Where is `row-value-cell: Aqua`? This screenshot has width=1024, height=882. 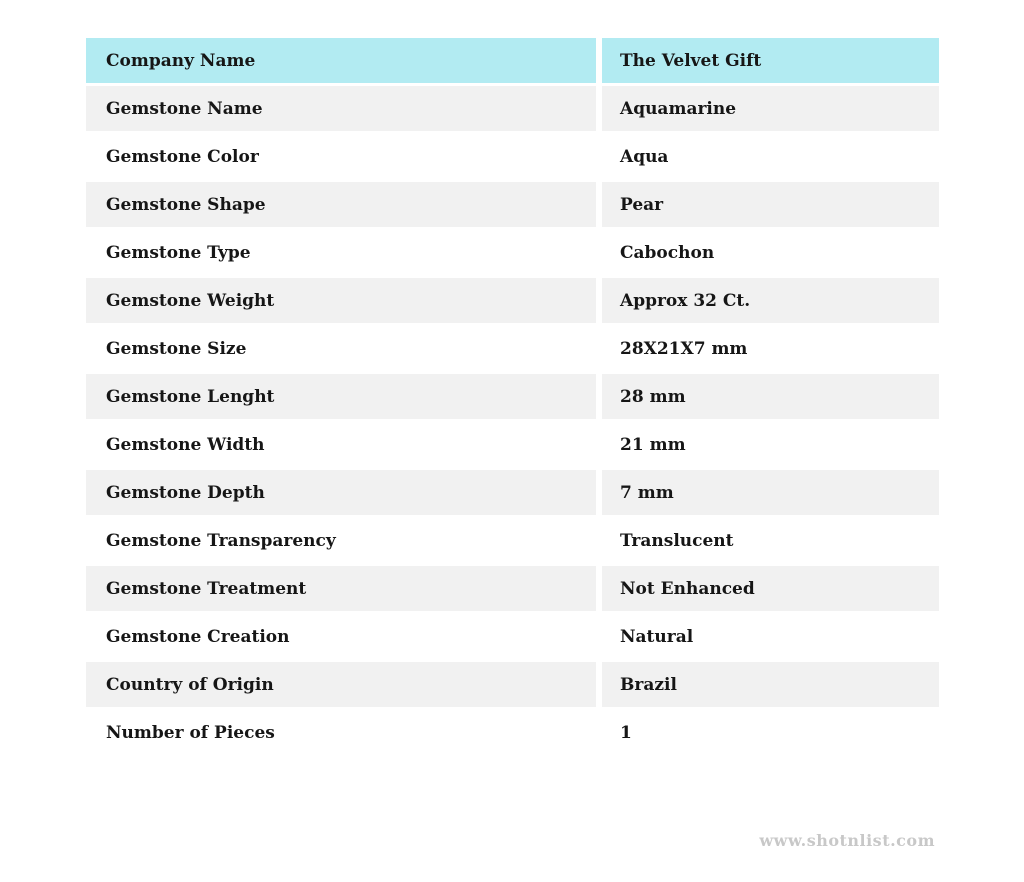 row-value-cell: Aqua is located at coordinates (770, 158).